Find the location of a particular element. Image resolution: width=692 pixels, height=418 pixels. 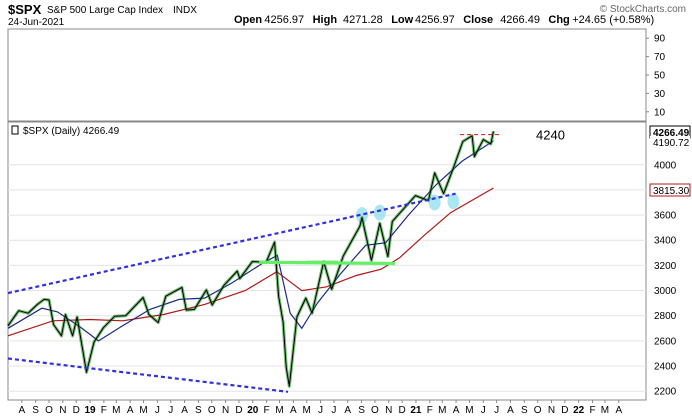

price-badge-label: 4266.49 is located at coordinates (671, 133).